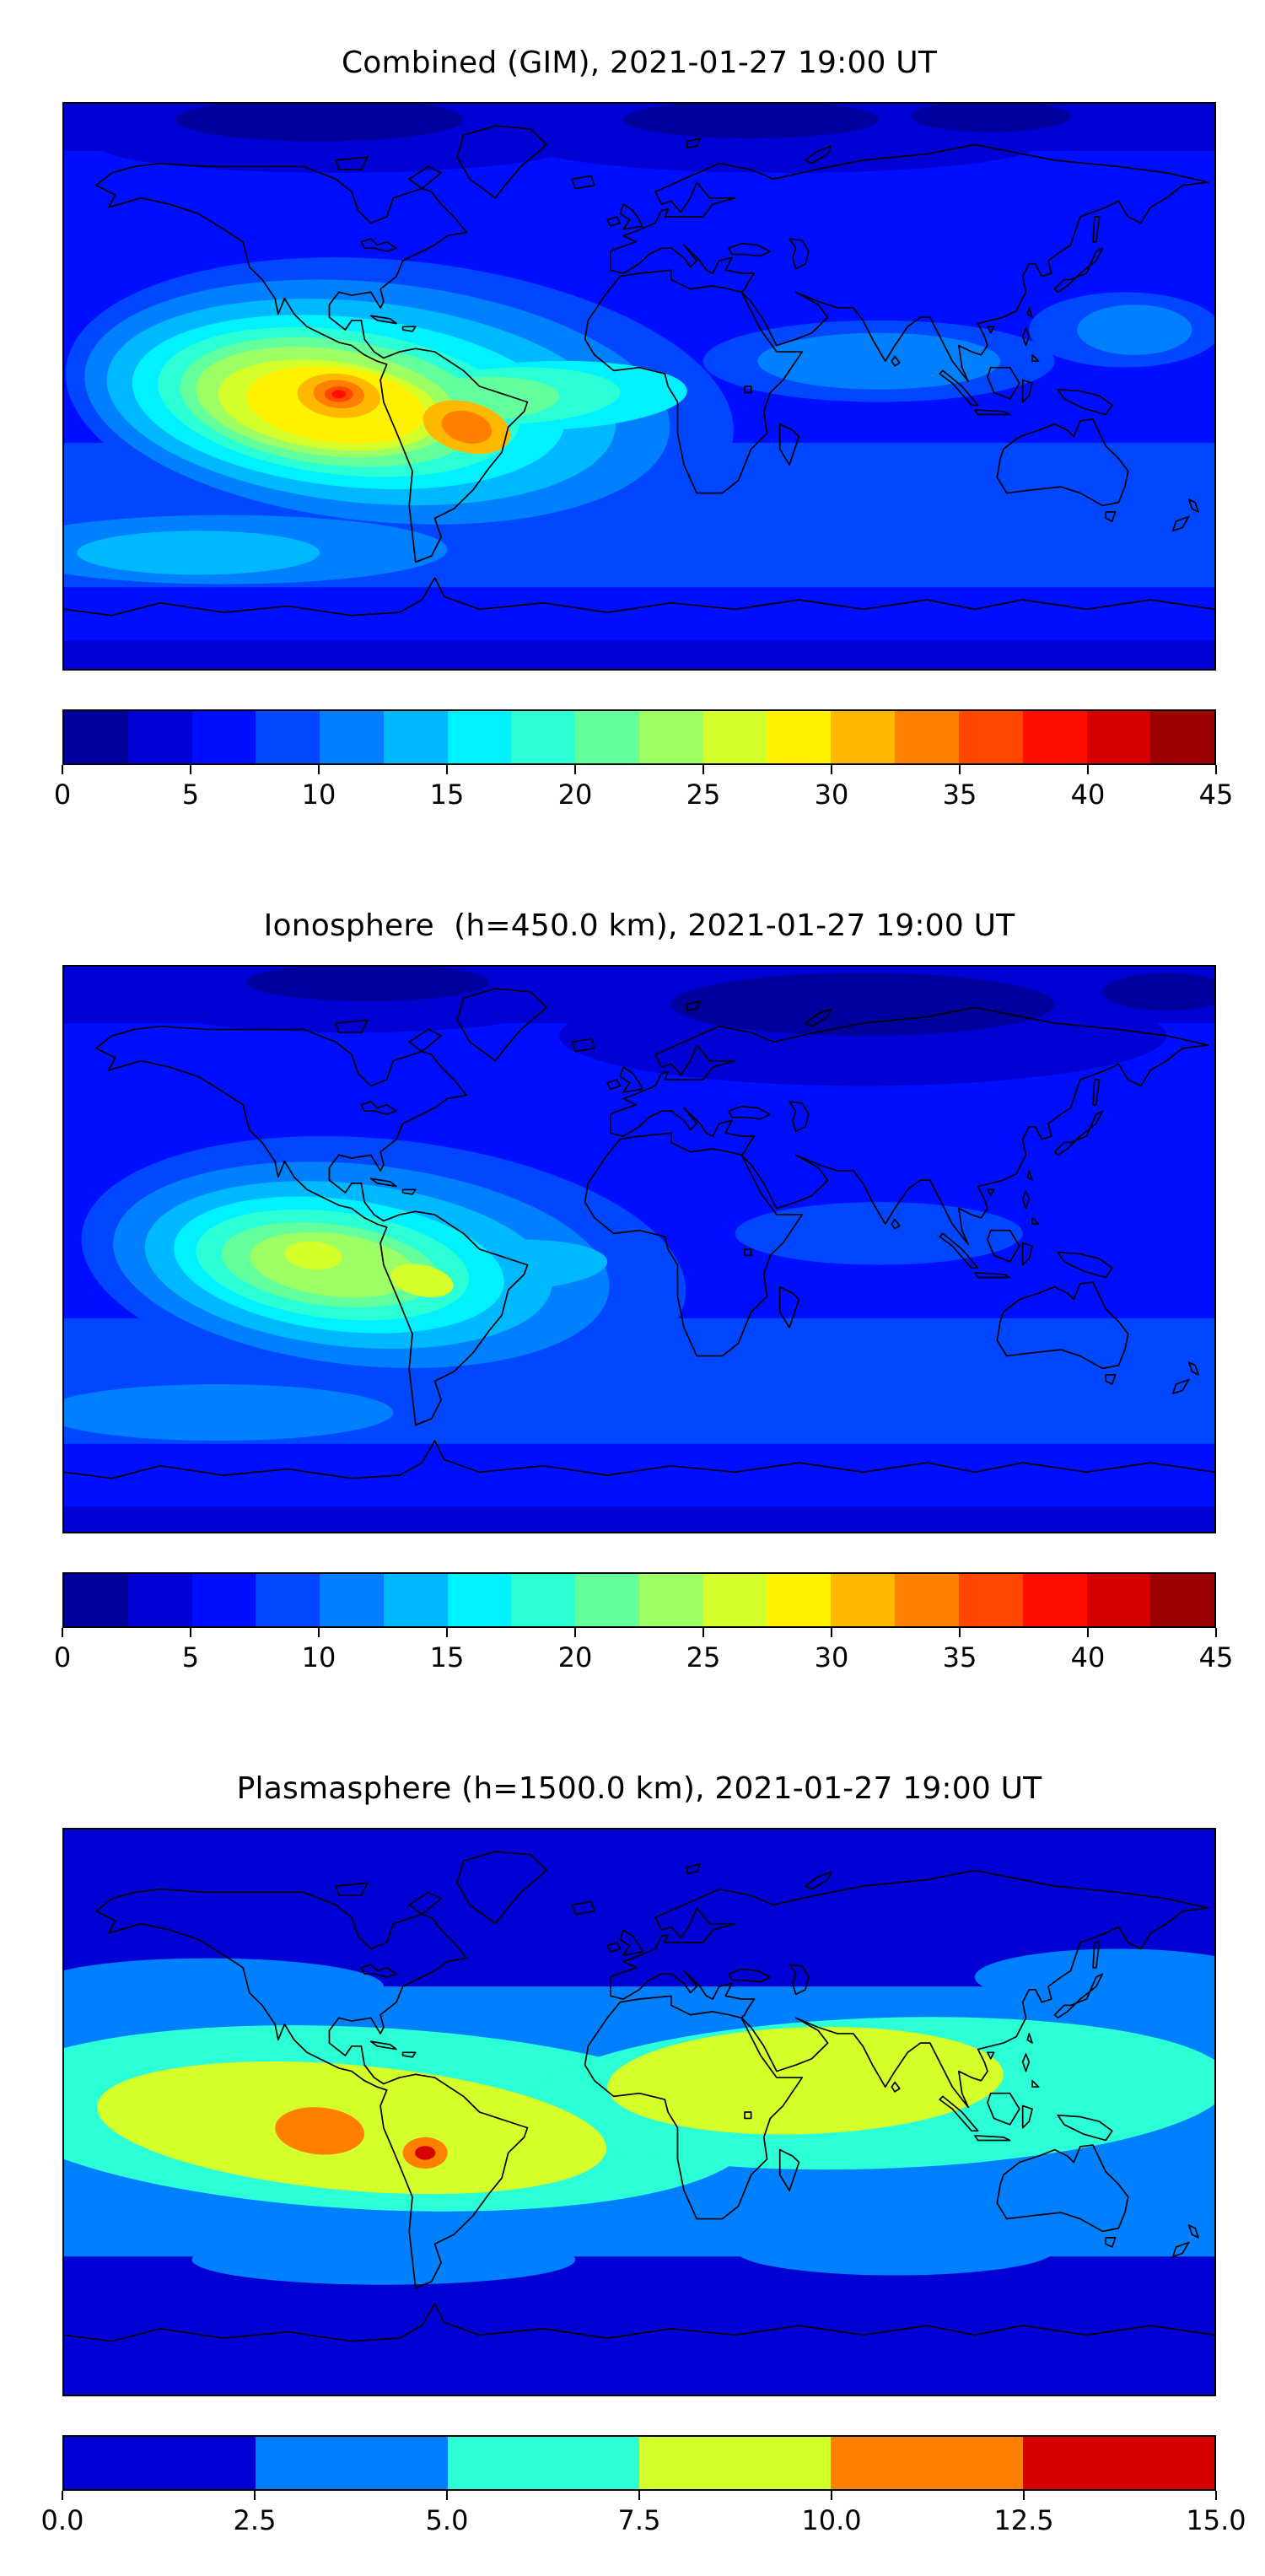 This screenshot has height=2576, width=1265. Describe the element at coordinates (789, 444) in the screenshot. I see `coastline-madagascar` at that location.